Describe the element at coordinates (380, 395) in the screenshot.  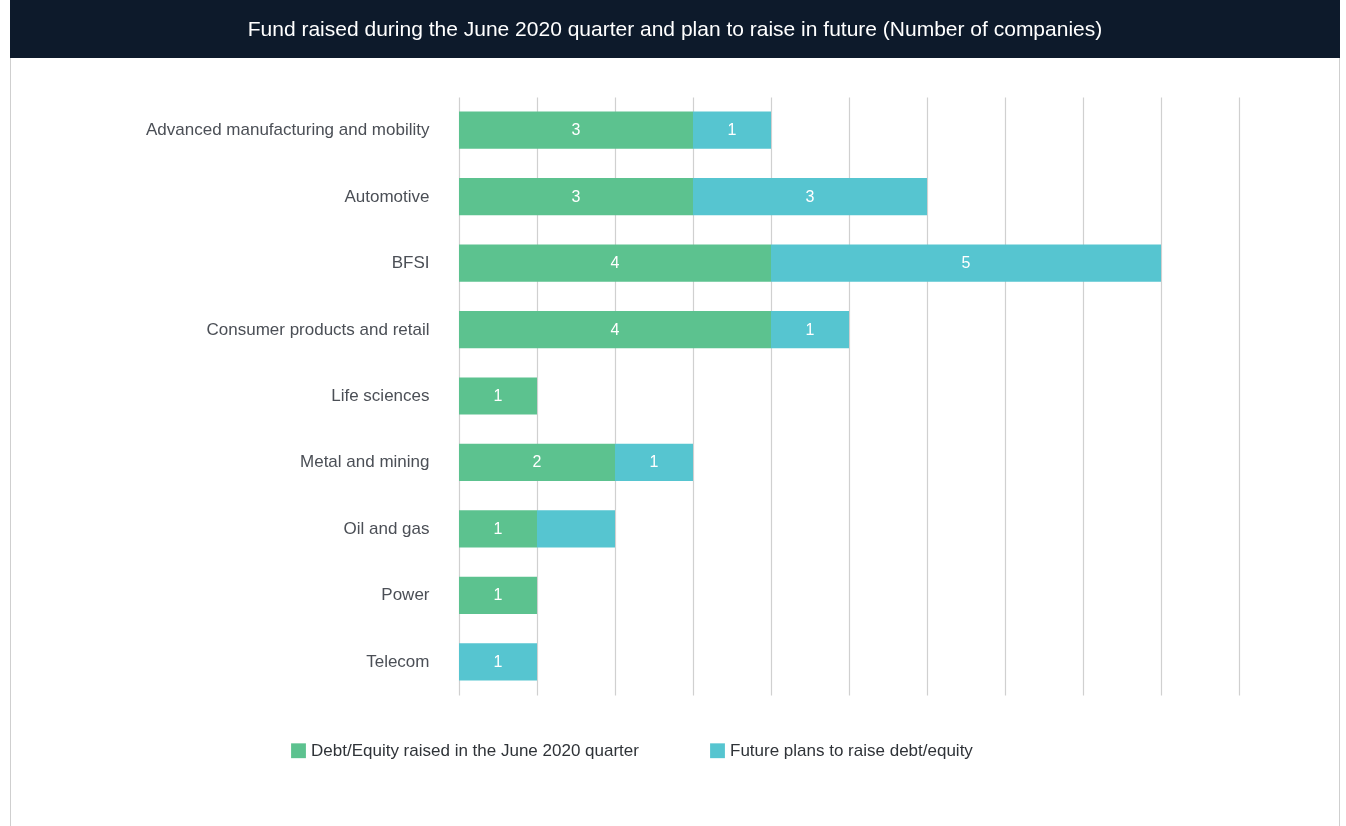
I see `y-tick-label: Life sciences` at that location.